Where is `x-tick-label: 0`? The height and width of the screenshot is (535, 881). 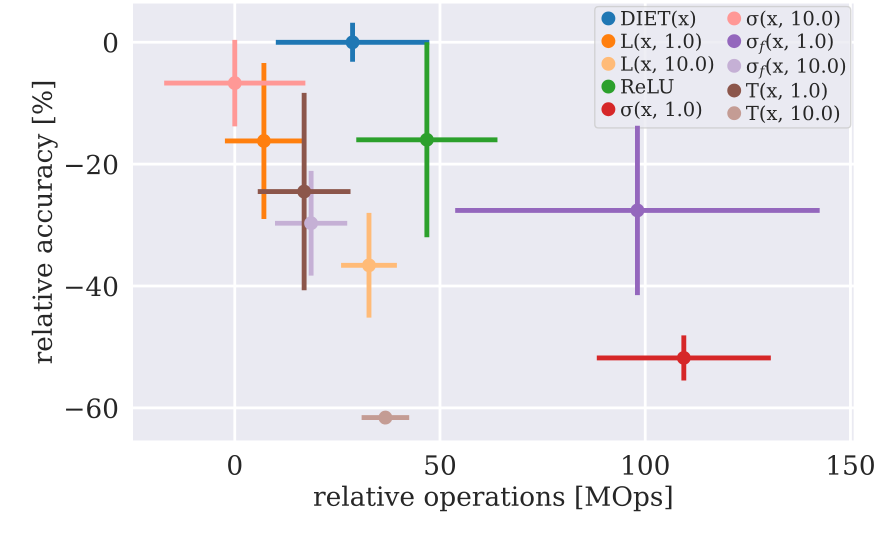
x-tick-label: 0 is located at coordinates (235, 465).